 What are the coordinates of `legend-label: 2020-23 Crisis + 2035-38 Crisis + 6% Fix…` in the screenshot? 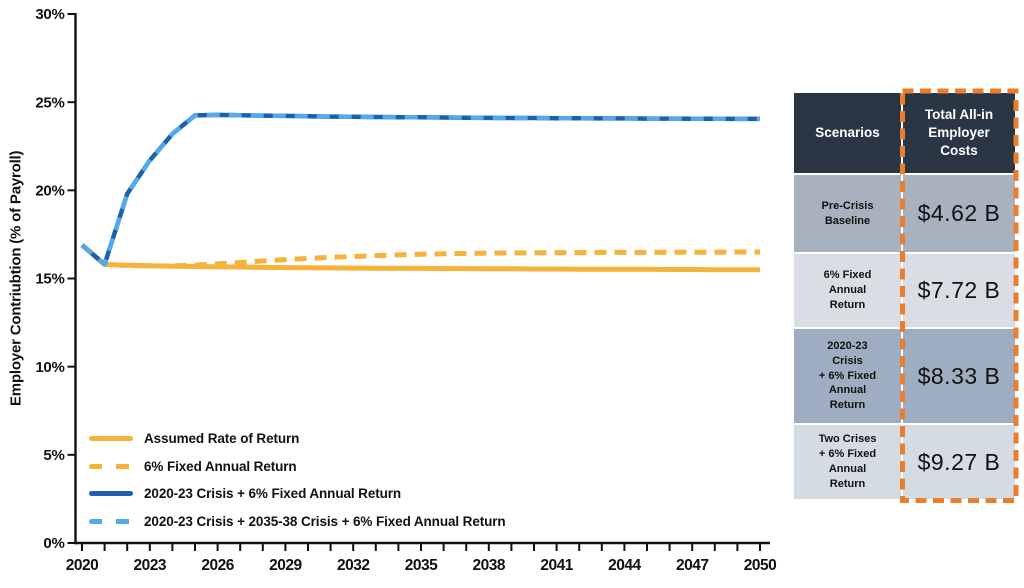 It's located at (325, 521).